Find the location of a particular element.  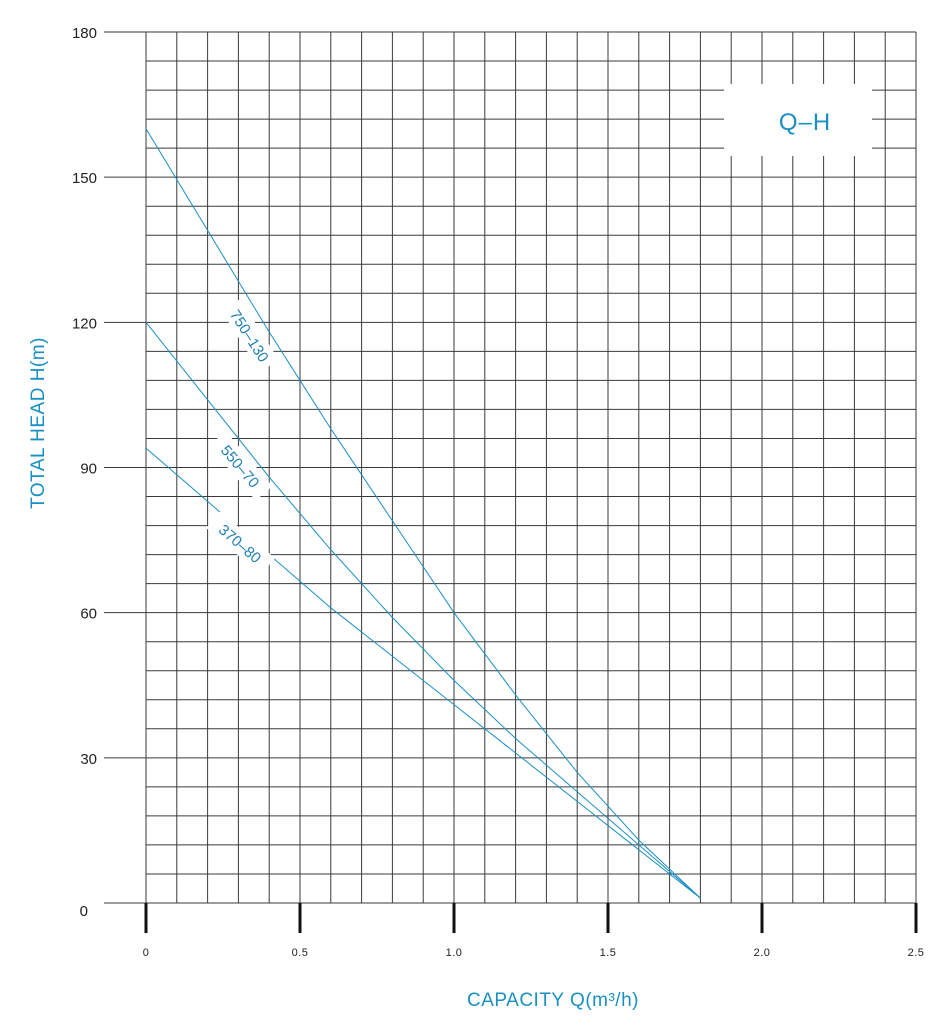

chart-title-background is located at coordinates (798, 120).